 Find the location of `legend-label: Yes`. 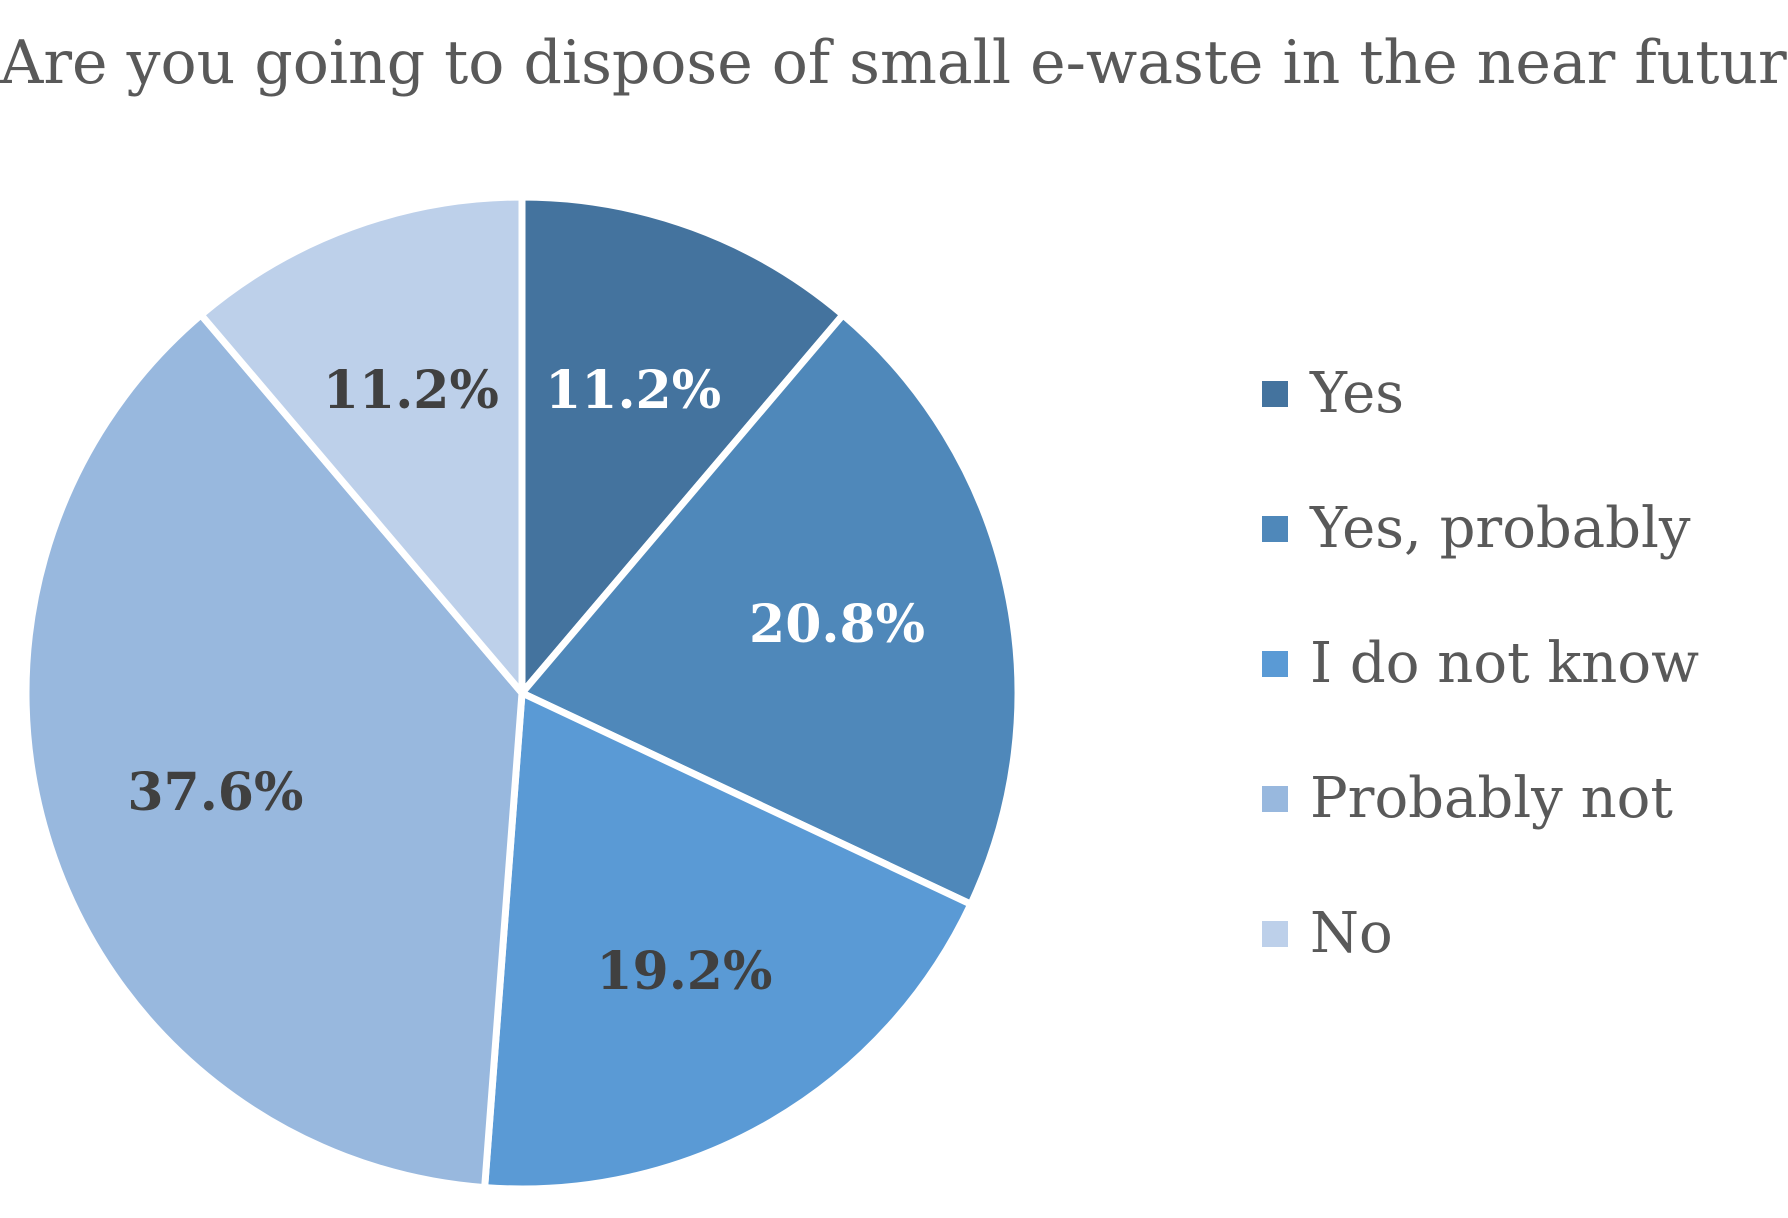

legend-label: Yes is located at coordinates (1357, 393).